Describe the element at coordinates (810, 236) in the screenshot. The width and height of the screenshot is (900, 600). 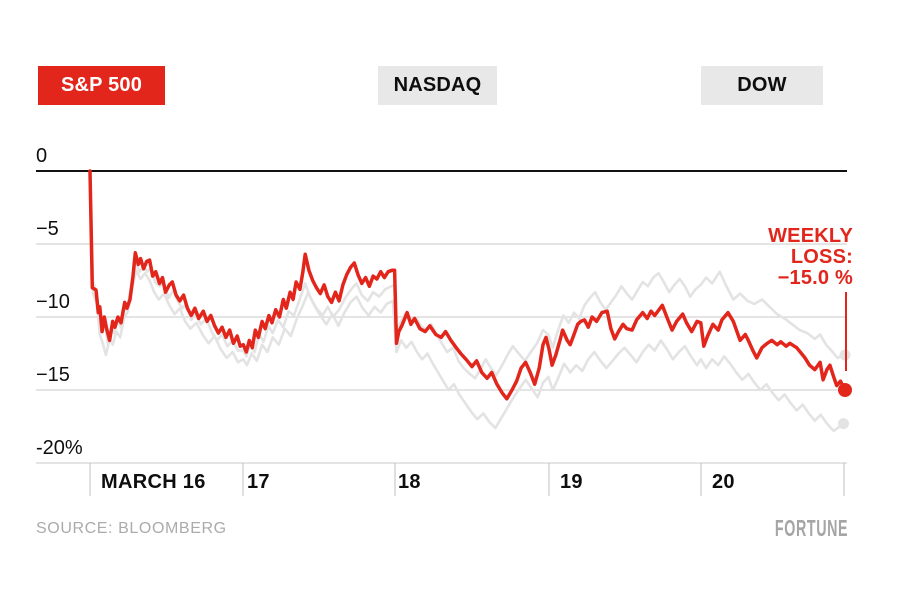
I see `annotation-line-1: WEEKLY` at that location.